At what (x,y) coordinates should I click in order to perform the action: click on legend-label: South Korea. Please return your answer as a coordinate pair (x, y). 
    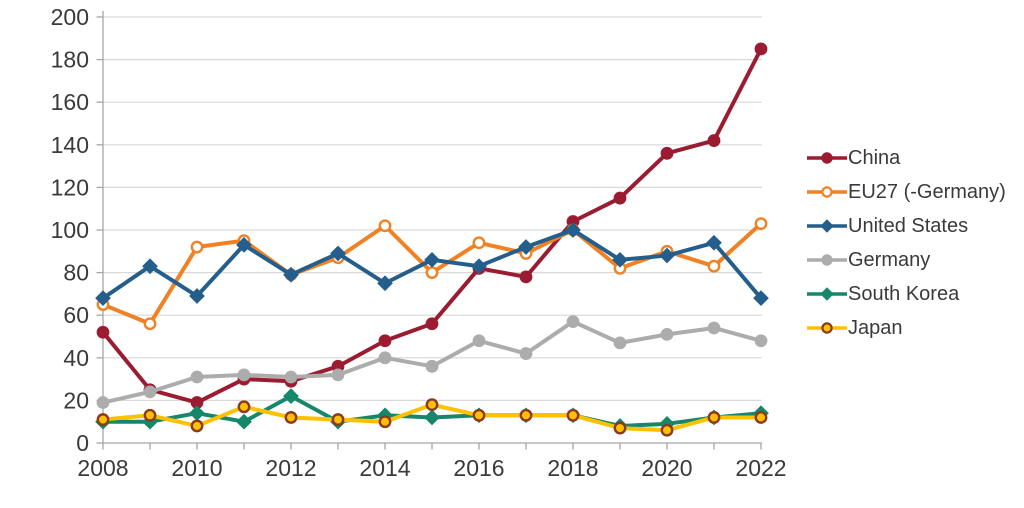
    Looking at the image, I should click on (904, 293).